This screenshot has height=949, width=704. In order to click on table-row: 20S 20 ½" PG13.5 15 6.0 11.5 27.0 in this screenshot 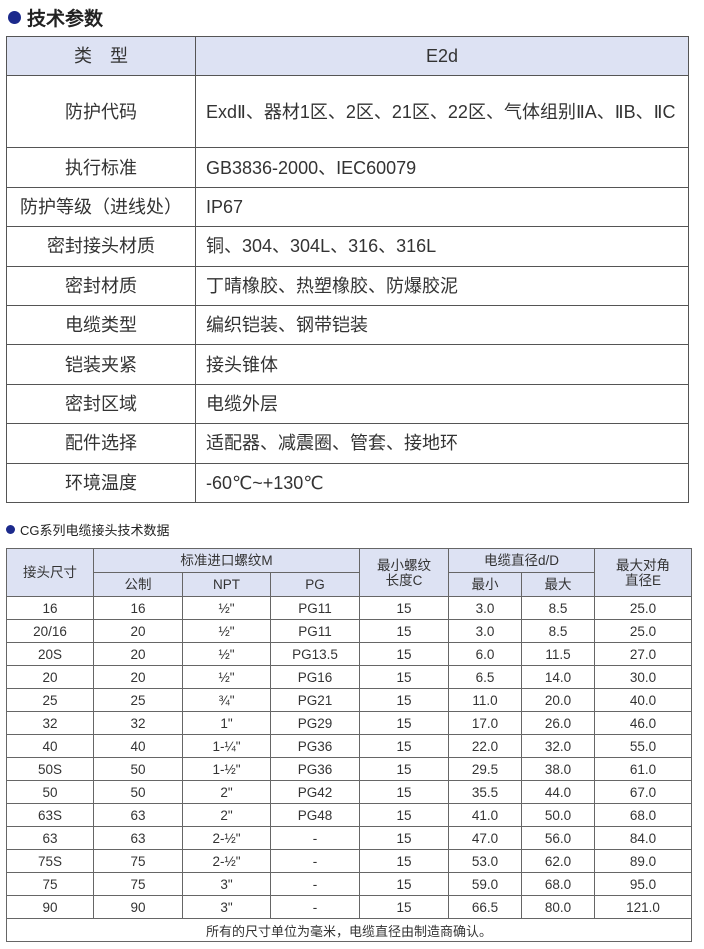, I will do `click(349, 654)`.